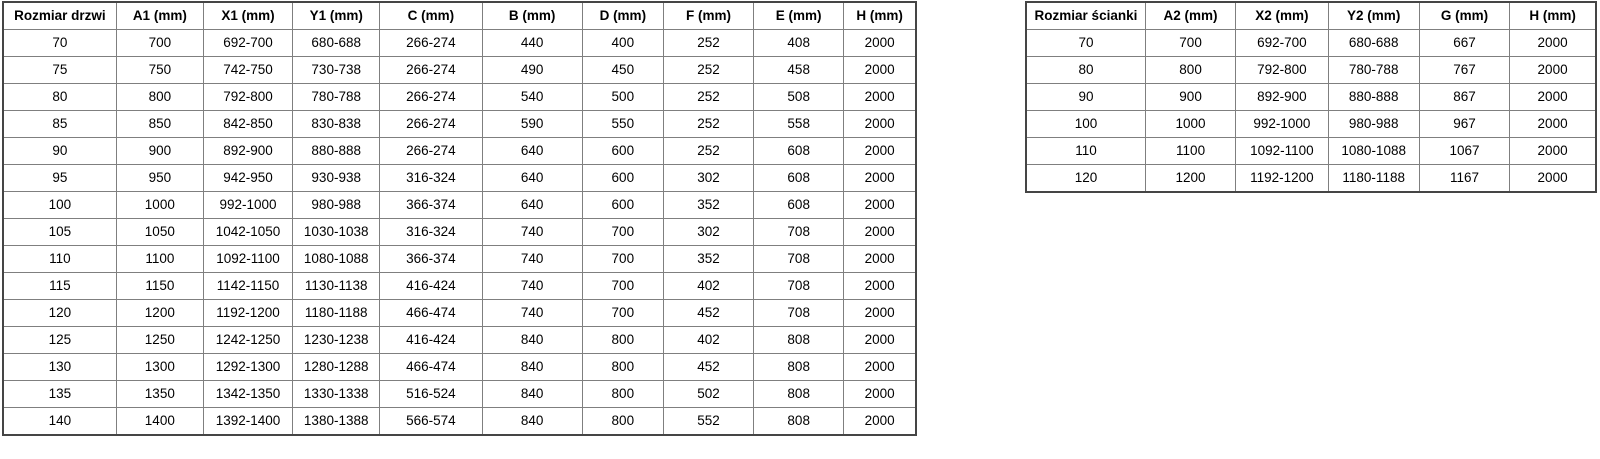 The image size is (1600, 459). Describe the element at coordinates (59, 286) in the screenshot. I see `cell: 115` at that location.